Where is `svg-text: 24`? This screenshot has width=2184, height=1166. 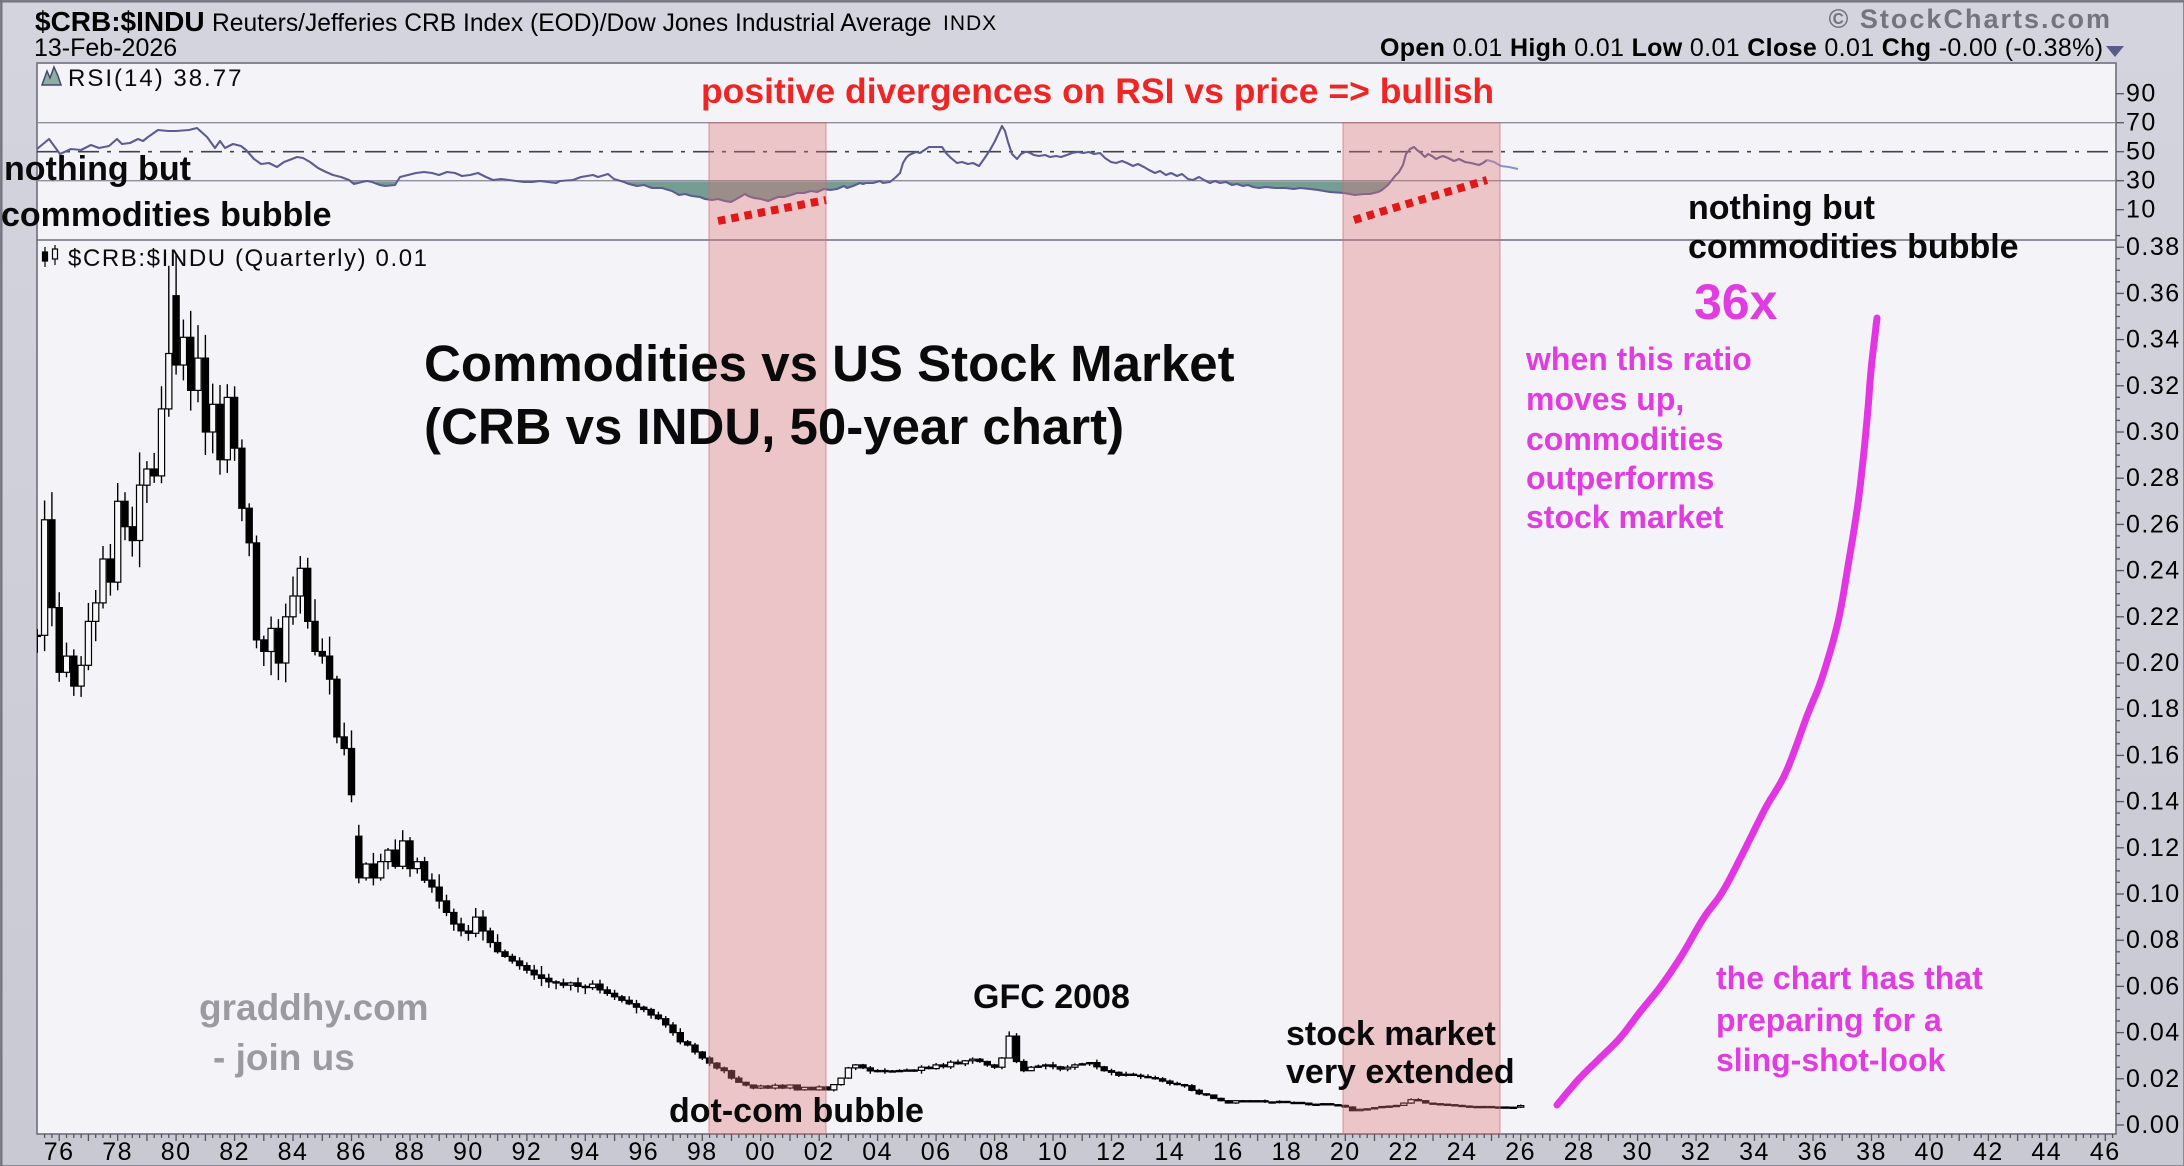 svg-text: 24 is located at coordinates (1462, 1152).